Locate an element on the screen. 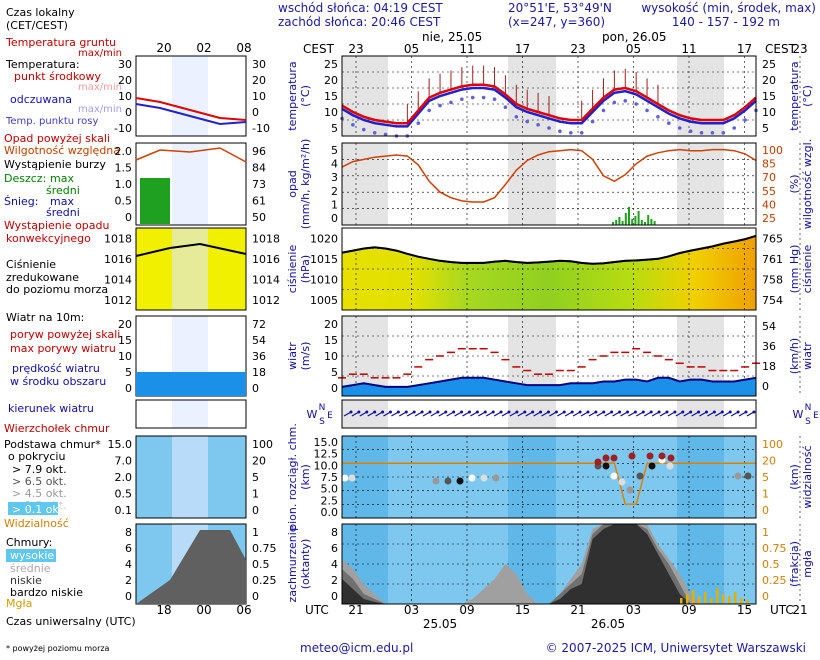  humidity-line is located at coordinates (549, 175).